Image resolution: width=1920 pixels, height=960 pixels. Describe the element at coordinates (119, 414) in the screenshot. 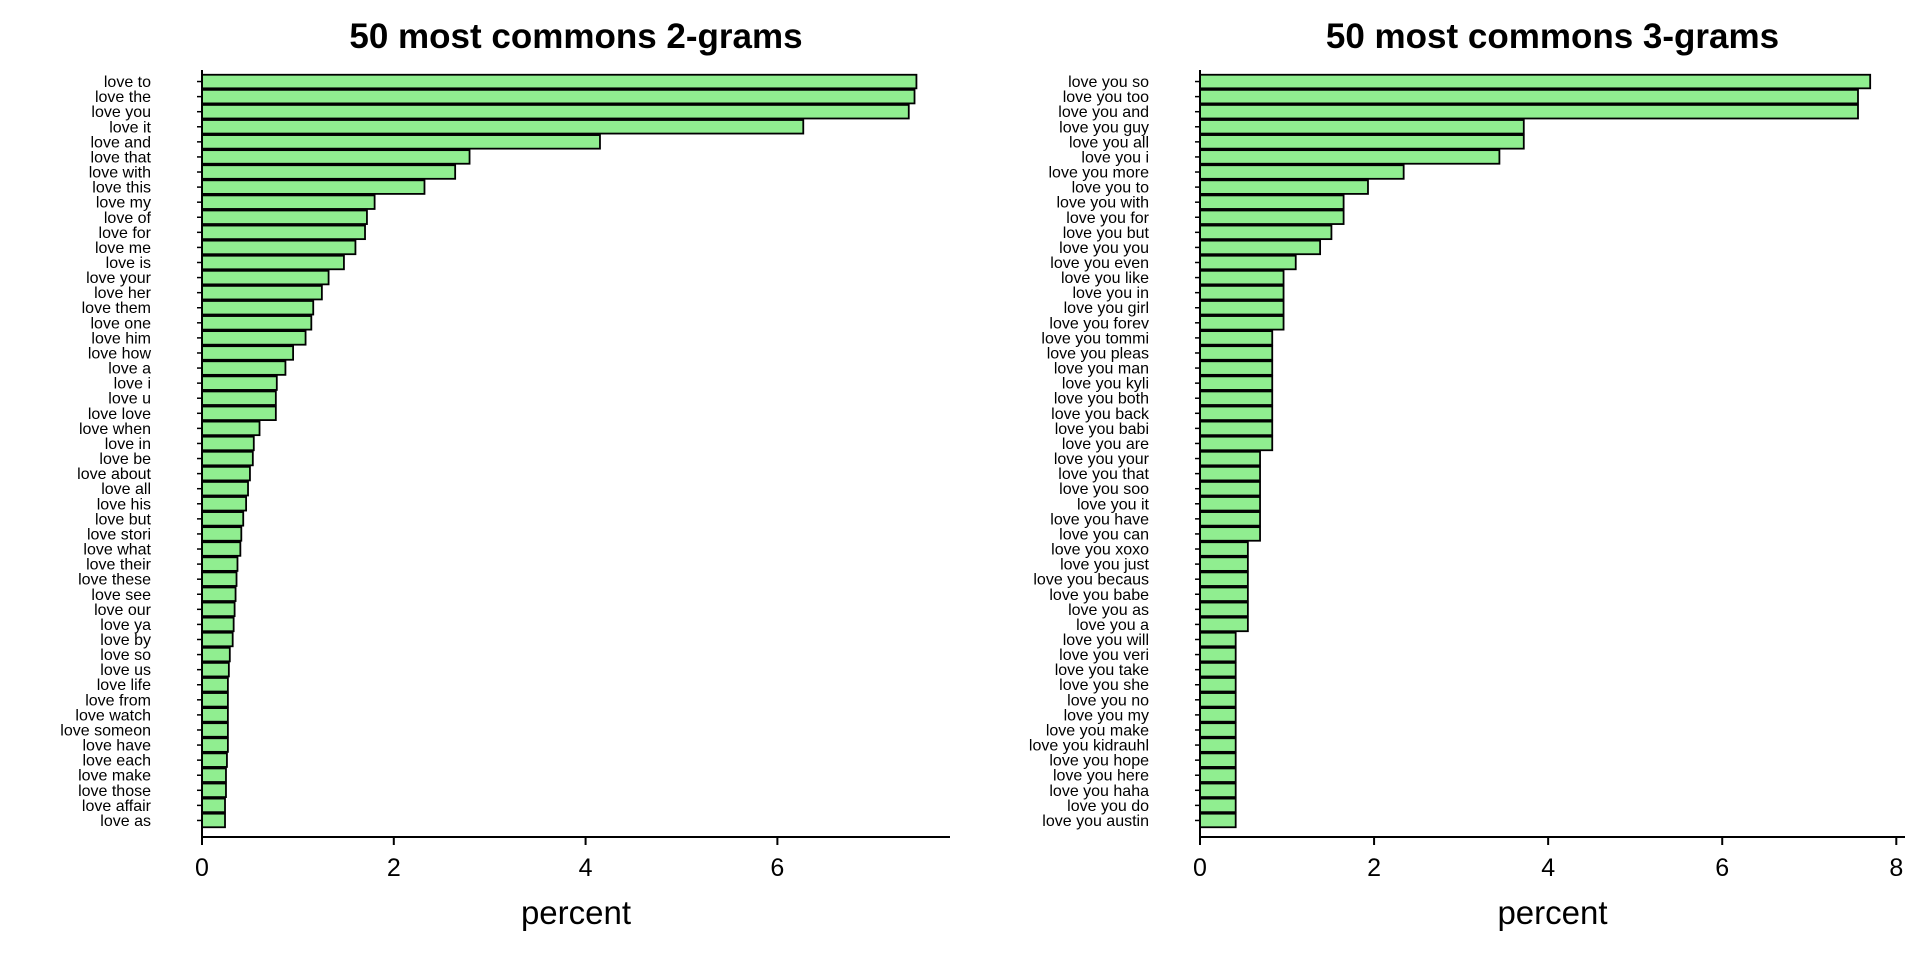

I see `category-label: love love` at that location.